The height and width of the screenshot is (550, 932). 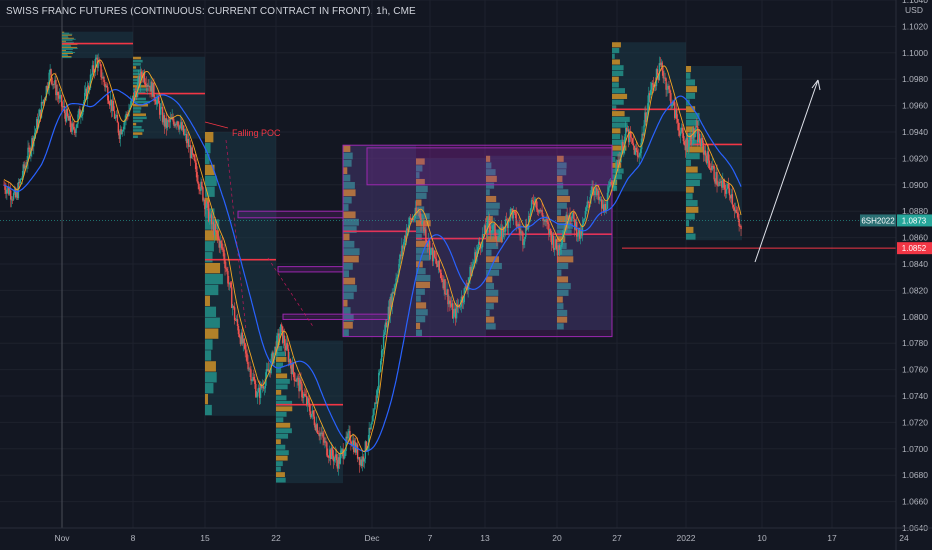 What do you see at coordinates (914, 248) in the screenshot?
I see `level-badge-value: 1.0852` at bounding box center [914, 248].